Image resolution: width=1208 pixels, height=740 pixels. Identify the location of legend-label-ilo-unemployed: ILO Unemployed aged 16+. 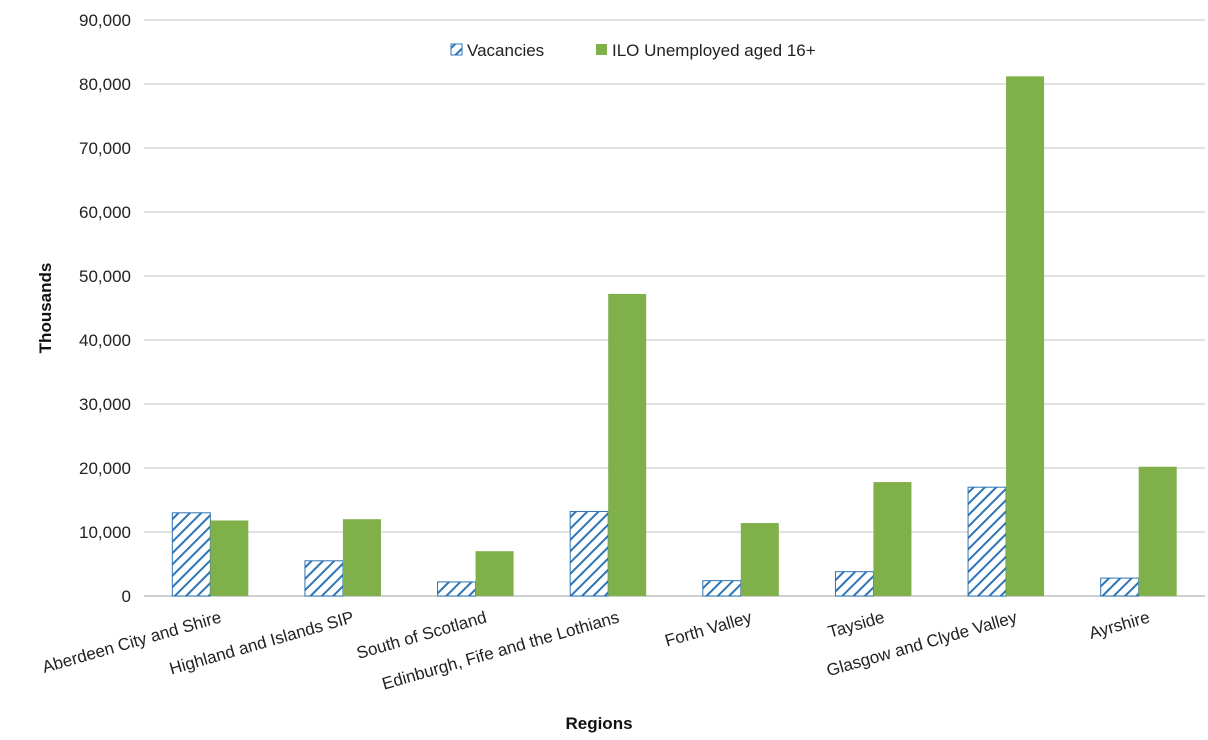
(714, 50).